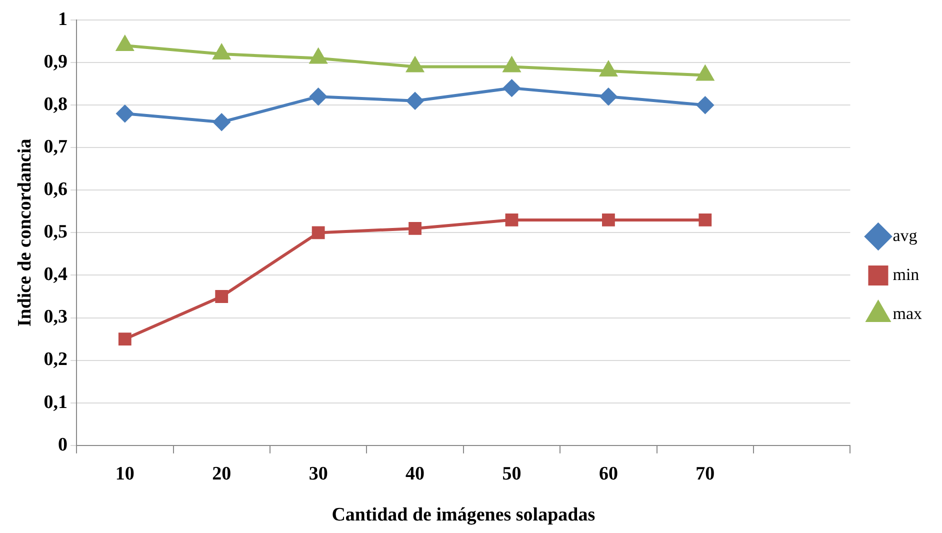  Describe the element at coordinates (56, 147) in the screenshot. I see `y-tick-label: 0,7` at that location.